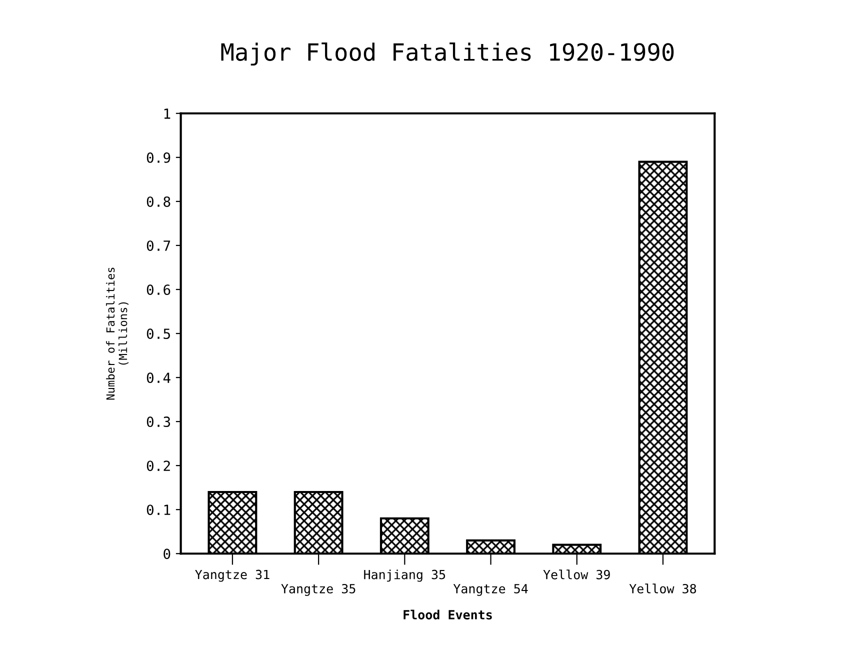  Describe the element at coordinates (576, 575) in the screenshot. I see `x-tick-label: Yellow 39` at that location.